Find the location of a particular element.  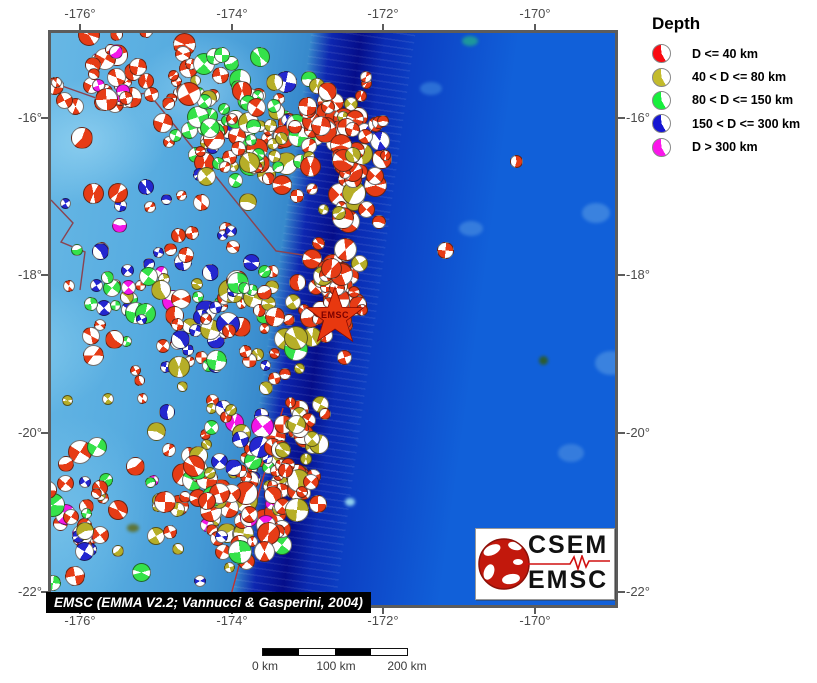

axis-tick-label-right: -16° is located at coordinates (638, 117).